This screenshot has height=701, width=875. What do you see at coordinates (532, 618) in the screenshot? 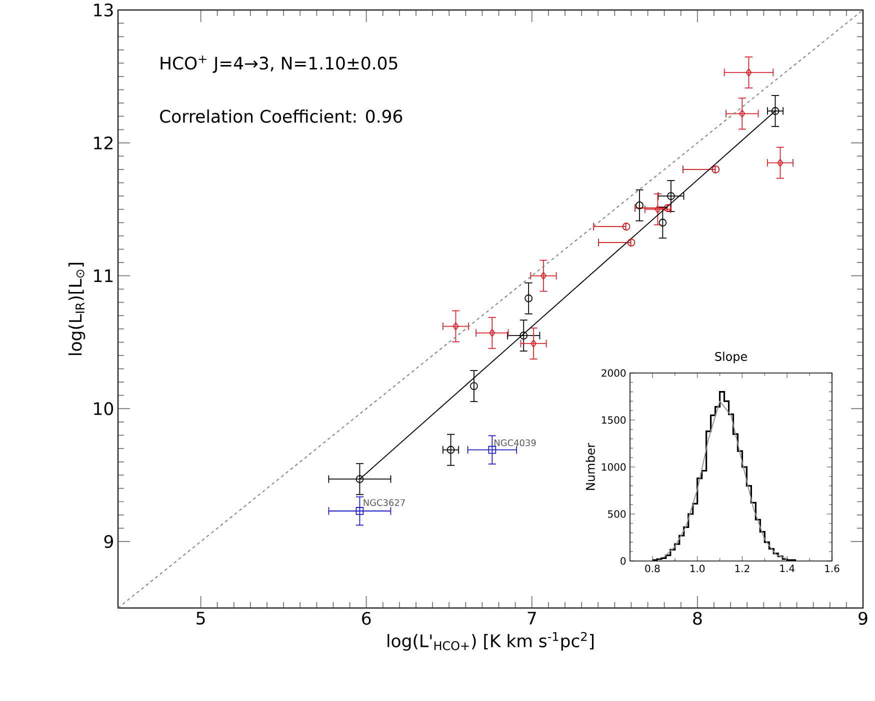
I see `x-tick-label: 7` at bounding box center [532, 618].